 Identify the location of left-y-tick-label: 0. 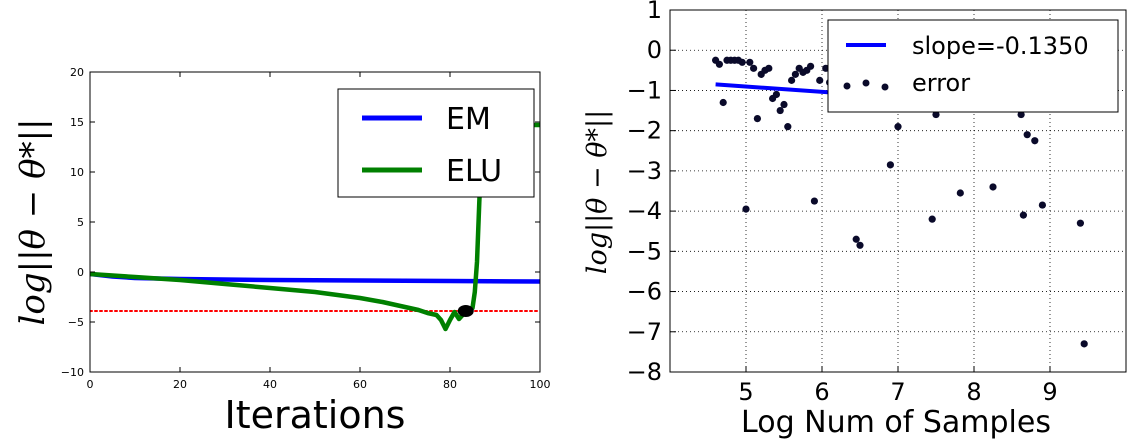
(80, 272).